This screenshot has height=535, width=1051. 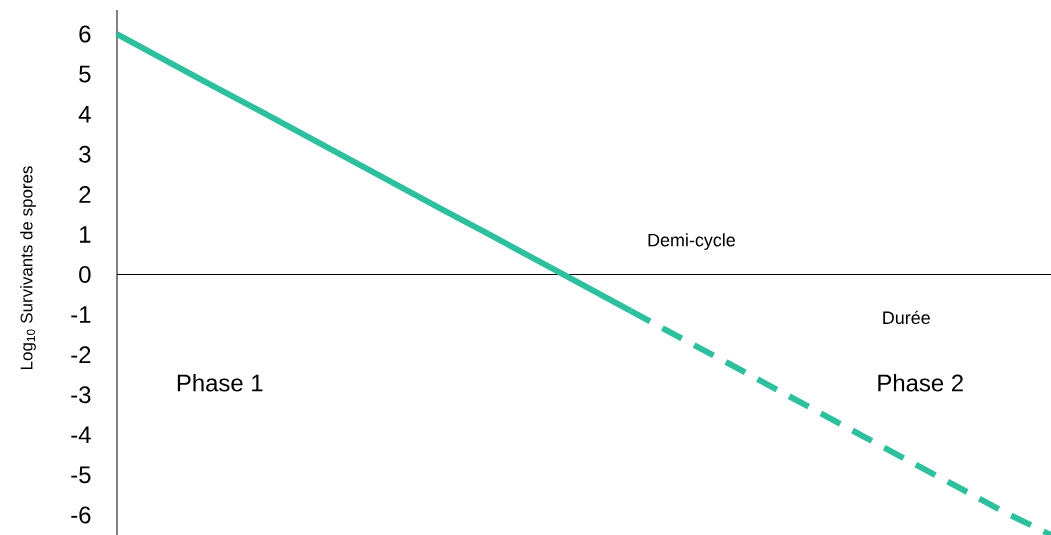 I want to click on annotation: Demi-cycle, so click(x=691, y=241).